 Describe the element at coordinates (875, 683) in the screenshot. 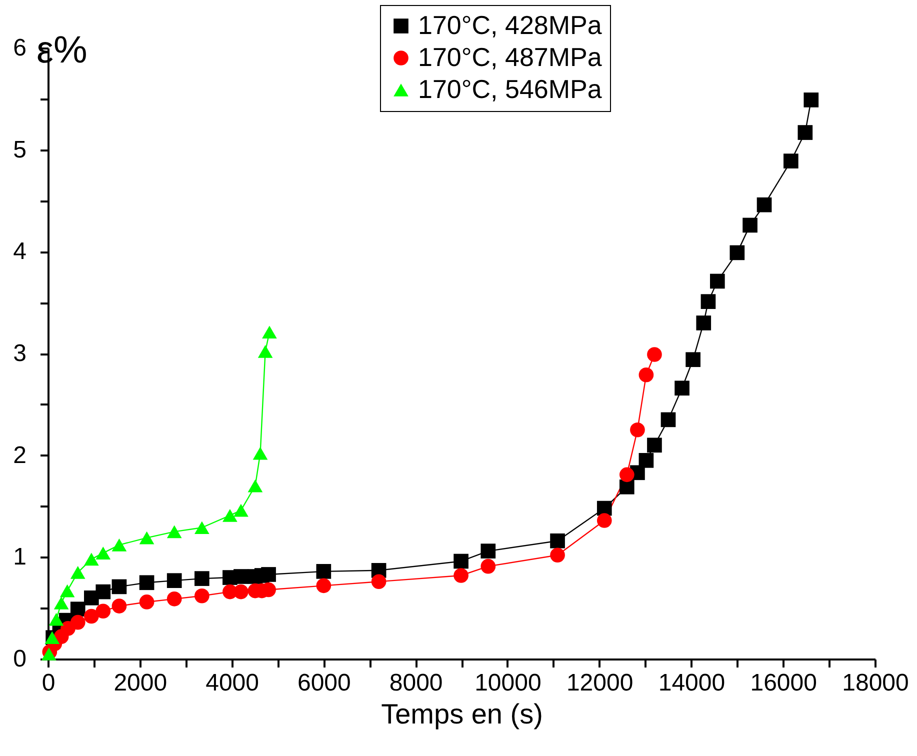

I see `x-tick-label: 18000` at that location.